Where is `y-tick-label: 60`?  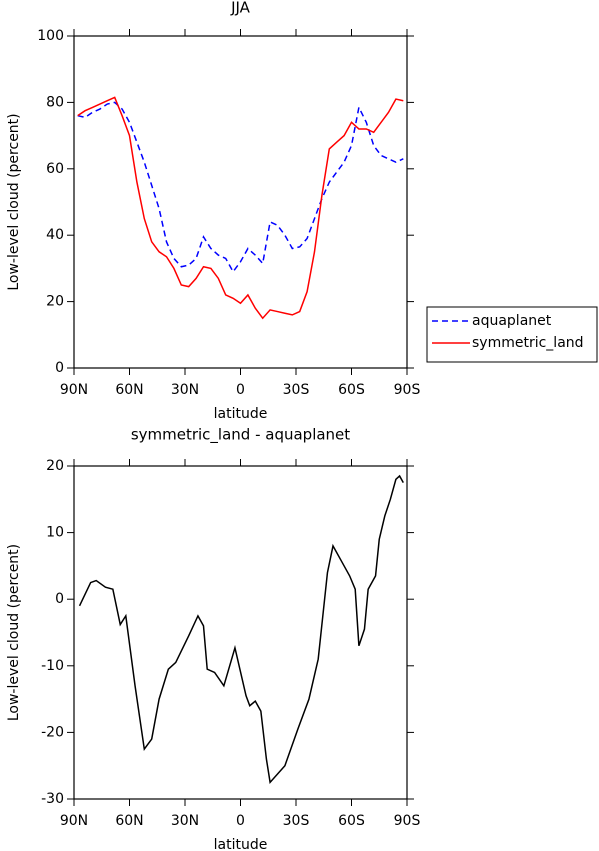
y-tick-label: 60 is located at coordinates (55, 169).